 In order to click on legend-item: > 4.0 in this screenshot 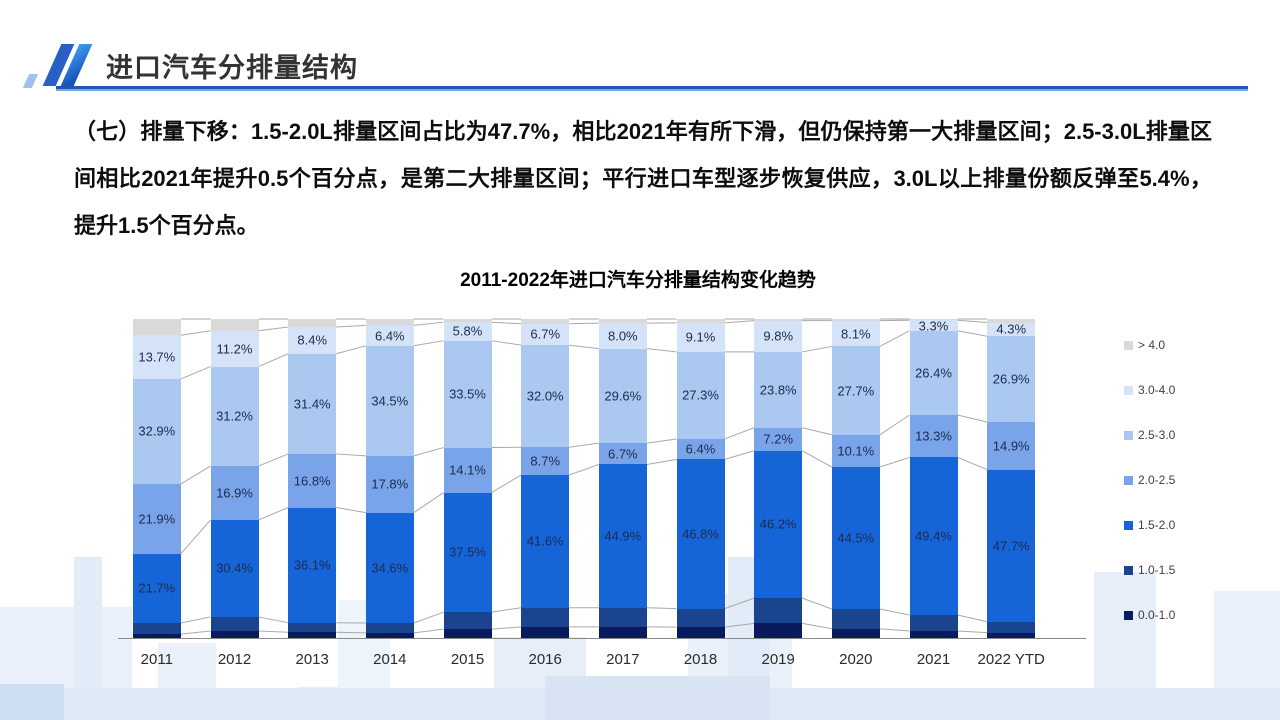, I will do `click(1144, 345)`.